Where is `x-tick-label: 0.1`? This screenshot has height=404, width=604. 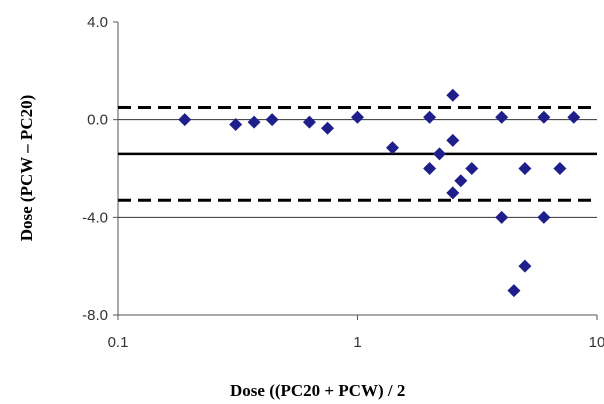
x-tick-label: 0.1 is located at coordinates (118, 342).